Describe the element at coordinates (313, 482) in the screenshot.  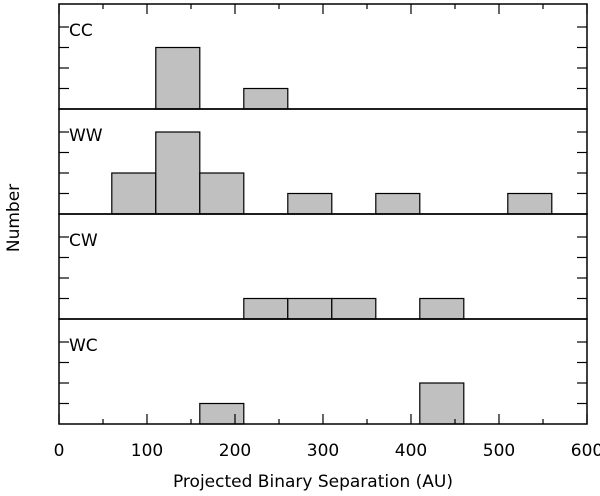
I see `x-axis-label: Projected Binary Separation (AU)` at that location.